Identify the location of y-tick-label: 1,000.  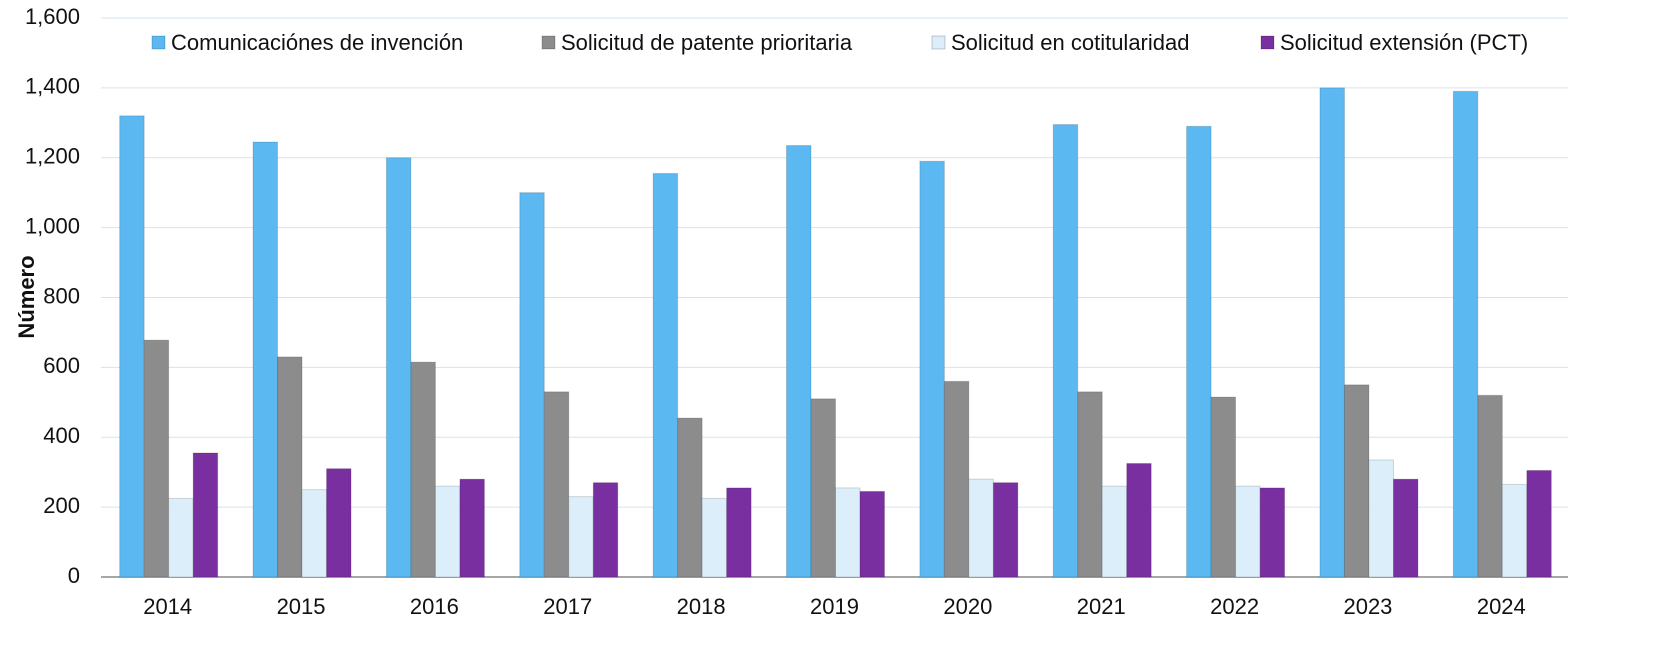
(52, 225).